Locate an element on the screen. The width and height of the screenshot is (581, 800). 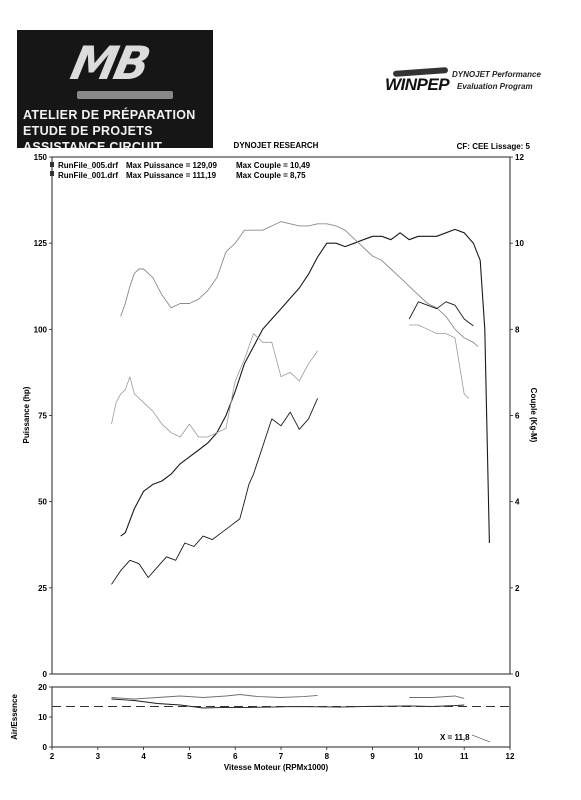
afr-y-tick-label: 20 is located at coordinates (42, 687).